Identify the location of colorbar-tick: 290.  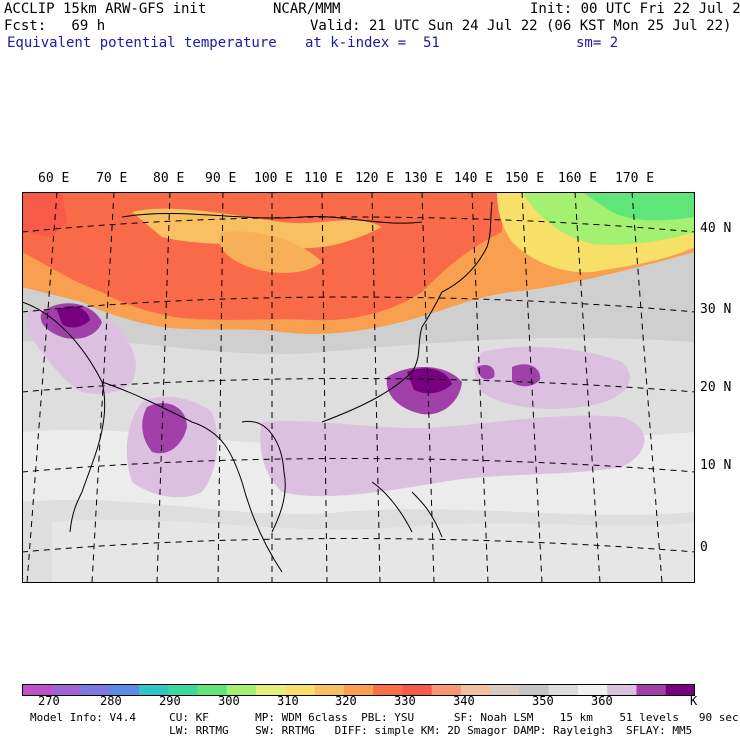
(170, 701).